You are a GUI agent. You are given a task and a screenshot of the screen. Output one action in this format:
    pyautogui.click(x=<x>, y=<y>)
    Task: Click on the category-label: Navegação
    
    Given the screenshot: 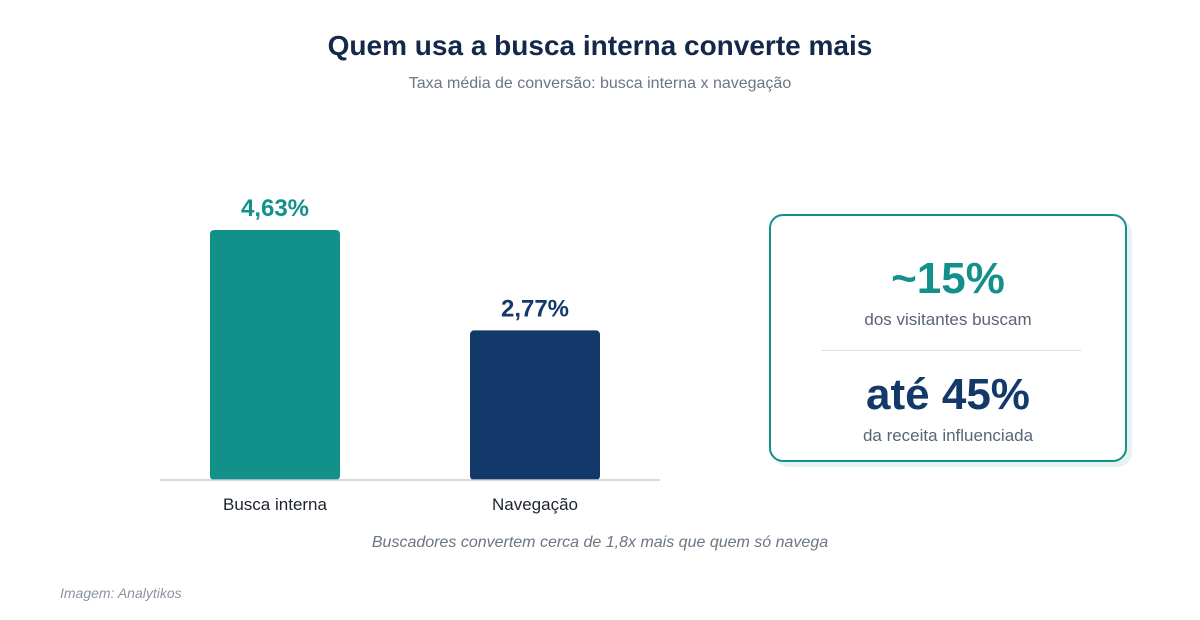 What is the action you would take?
    pyautogui.click(x=535, y=504)
    